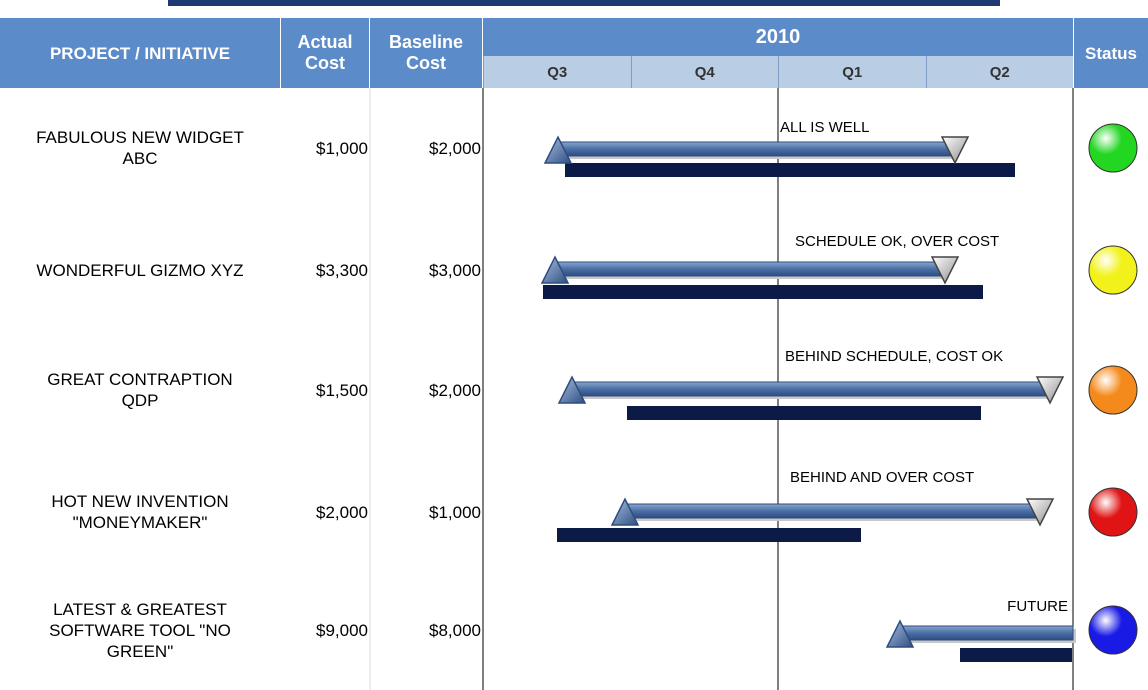 The height and width of the screenshot is (690, 1148). Describe the element at coordinates (342, 630) in the screenshot. I see `actual-cost: $9,000` at that location.